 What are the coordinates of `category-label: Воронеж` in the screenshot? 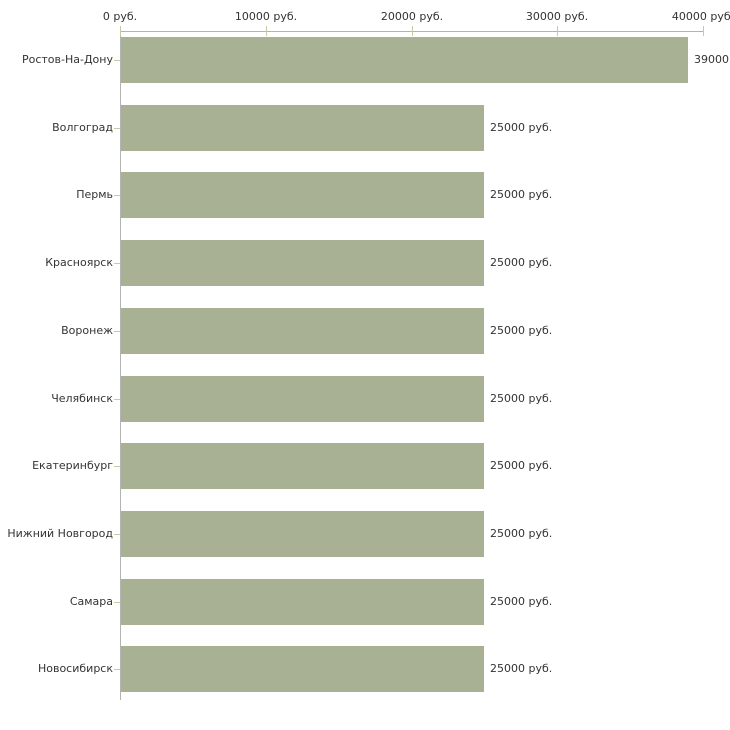 It's located at (87, 330).